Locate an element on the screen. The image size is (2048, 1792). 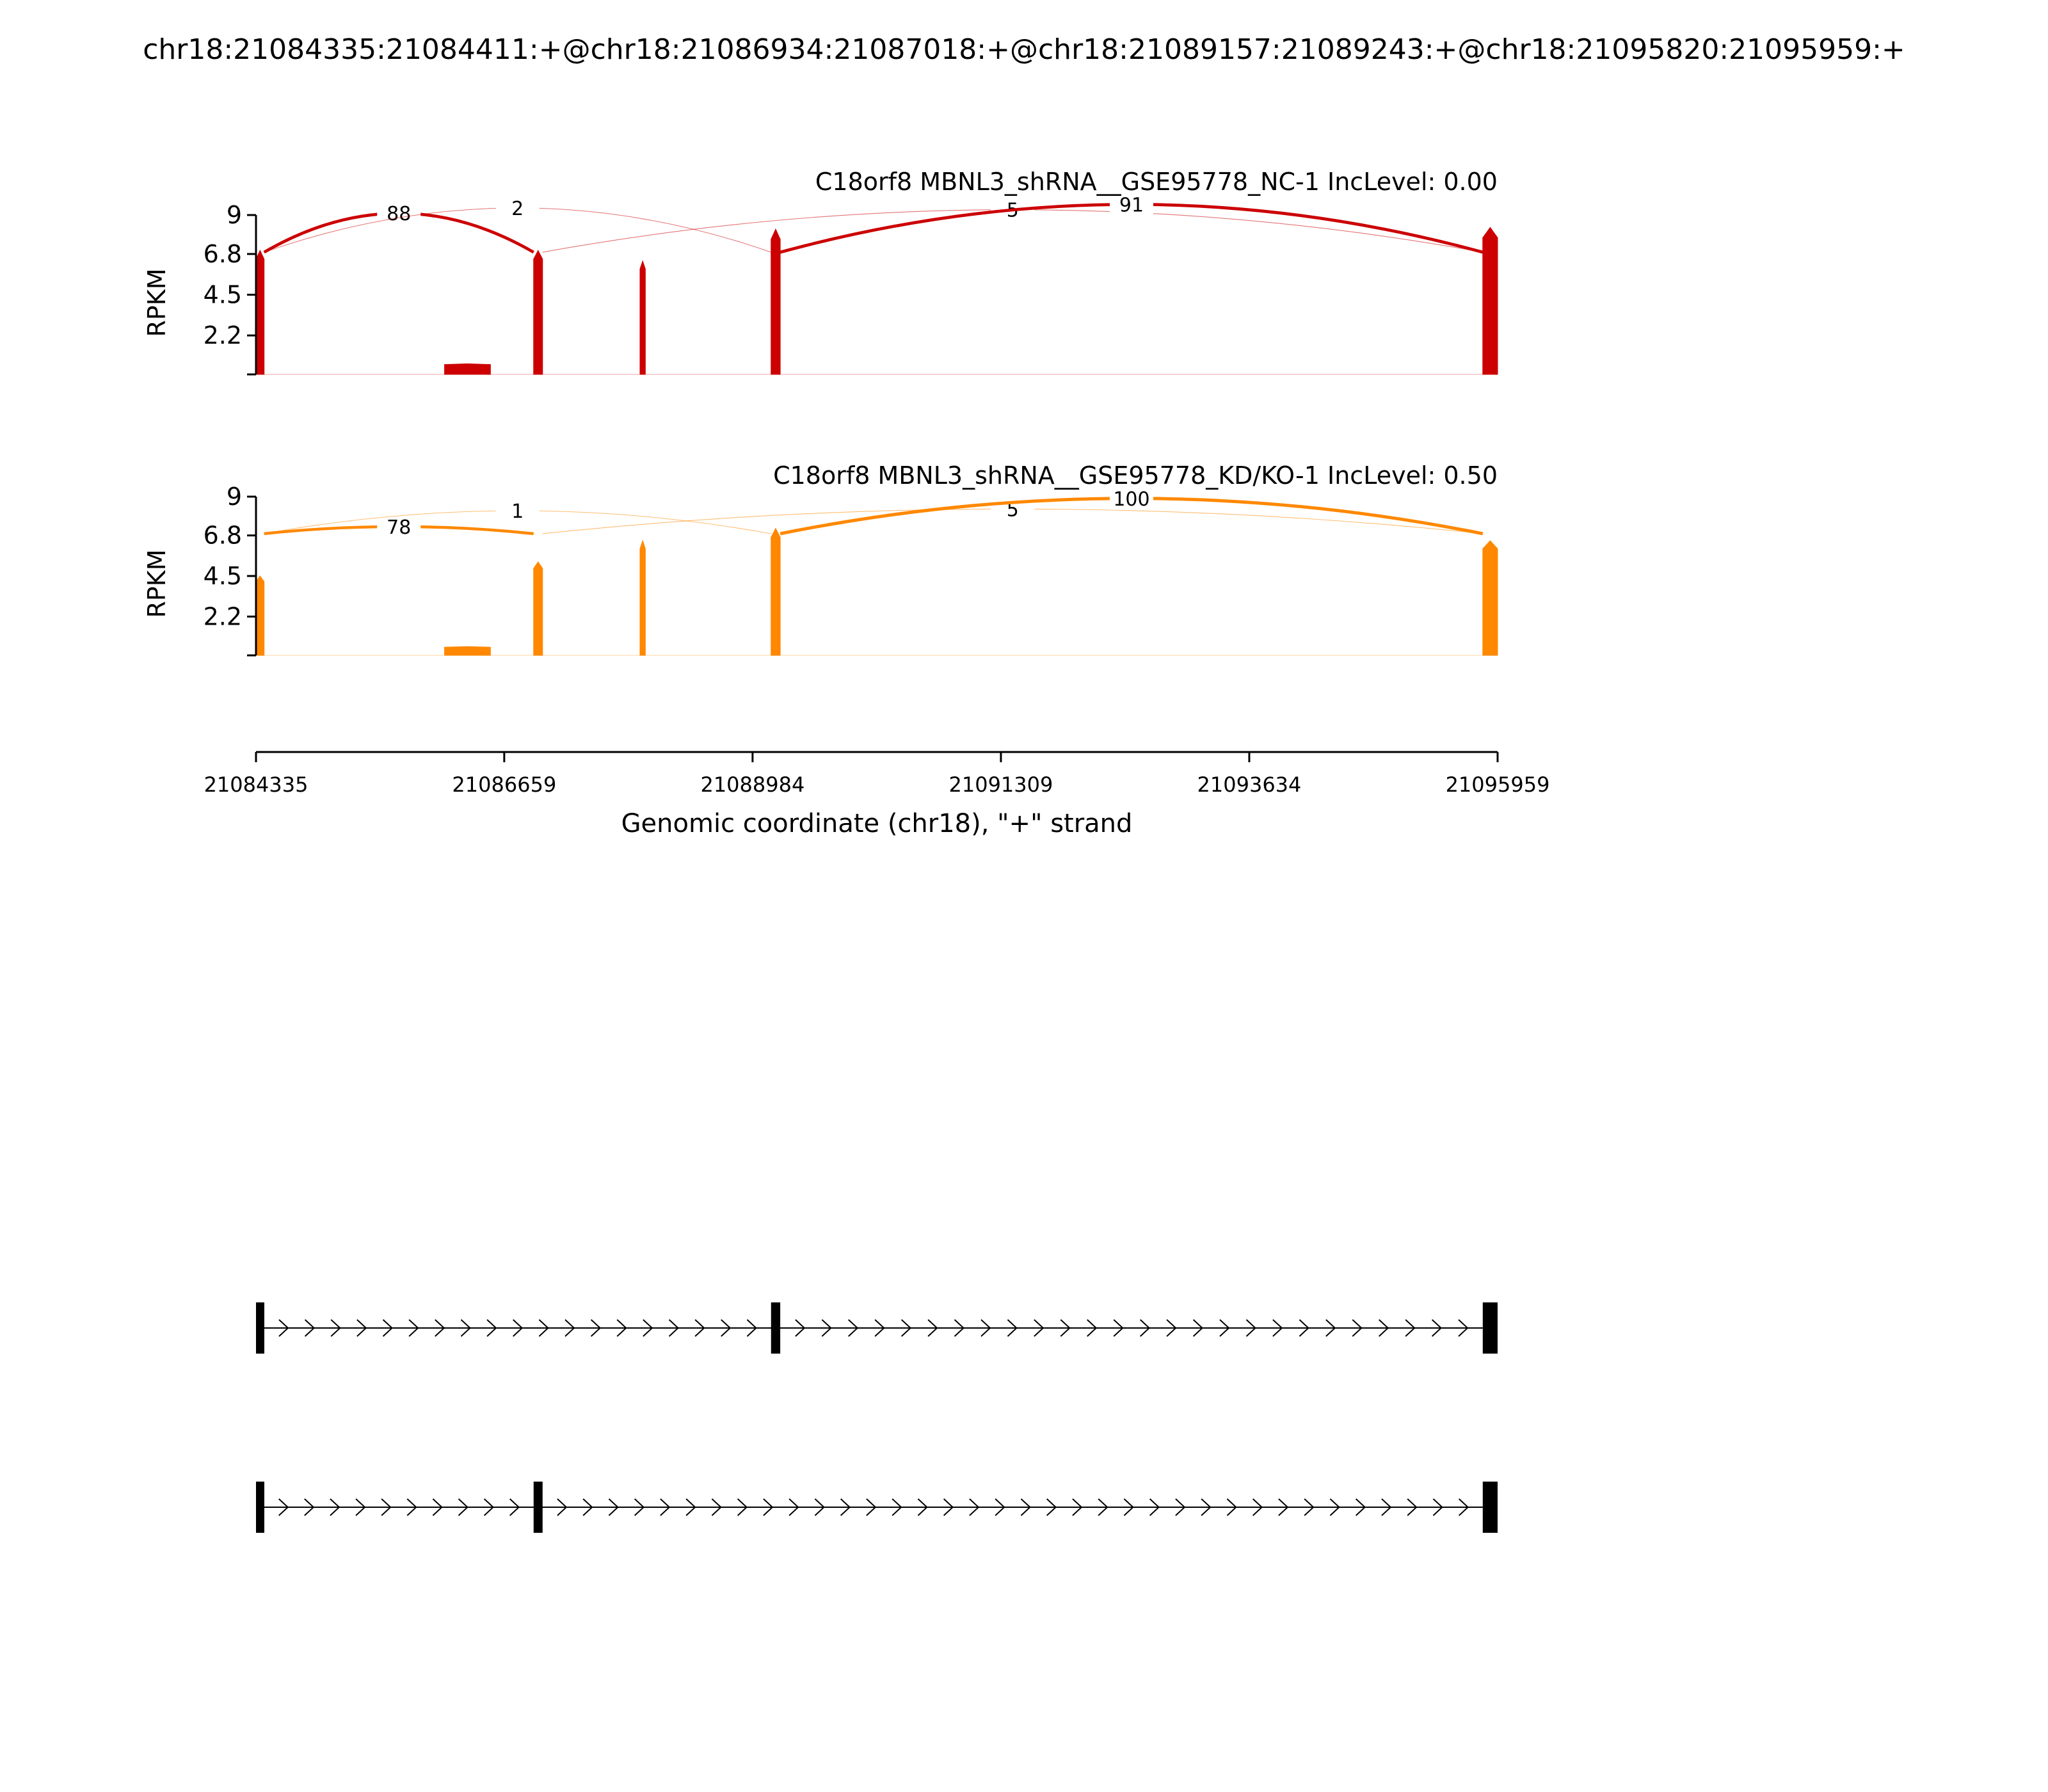
y-axis-nc: 9 6.8 4.5 2.2 is located at coordinates (230, 288).